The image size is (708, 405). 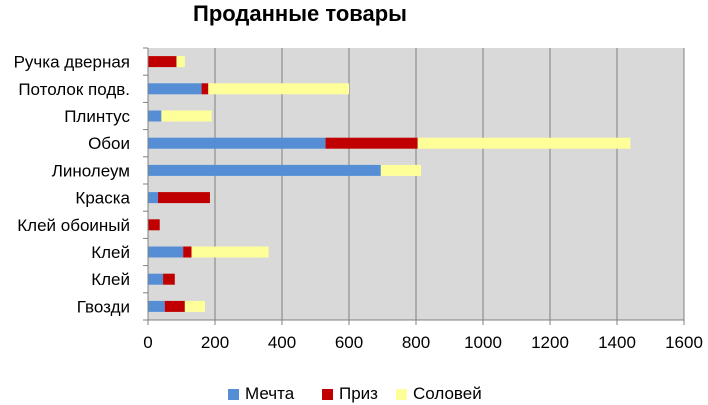 What do you see at coordinates (358, 393) in the screenshot?
I see `legend-label-priz: Приз` at bounding box center [358, 393].